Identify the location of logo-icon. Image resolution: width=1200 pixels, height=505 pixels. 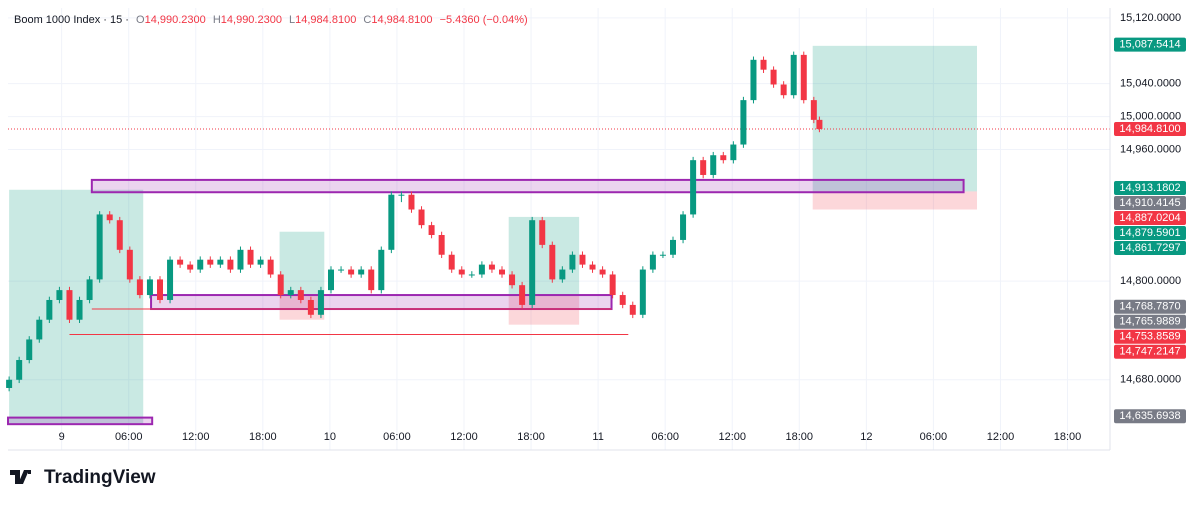
(20, 477).